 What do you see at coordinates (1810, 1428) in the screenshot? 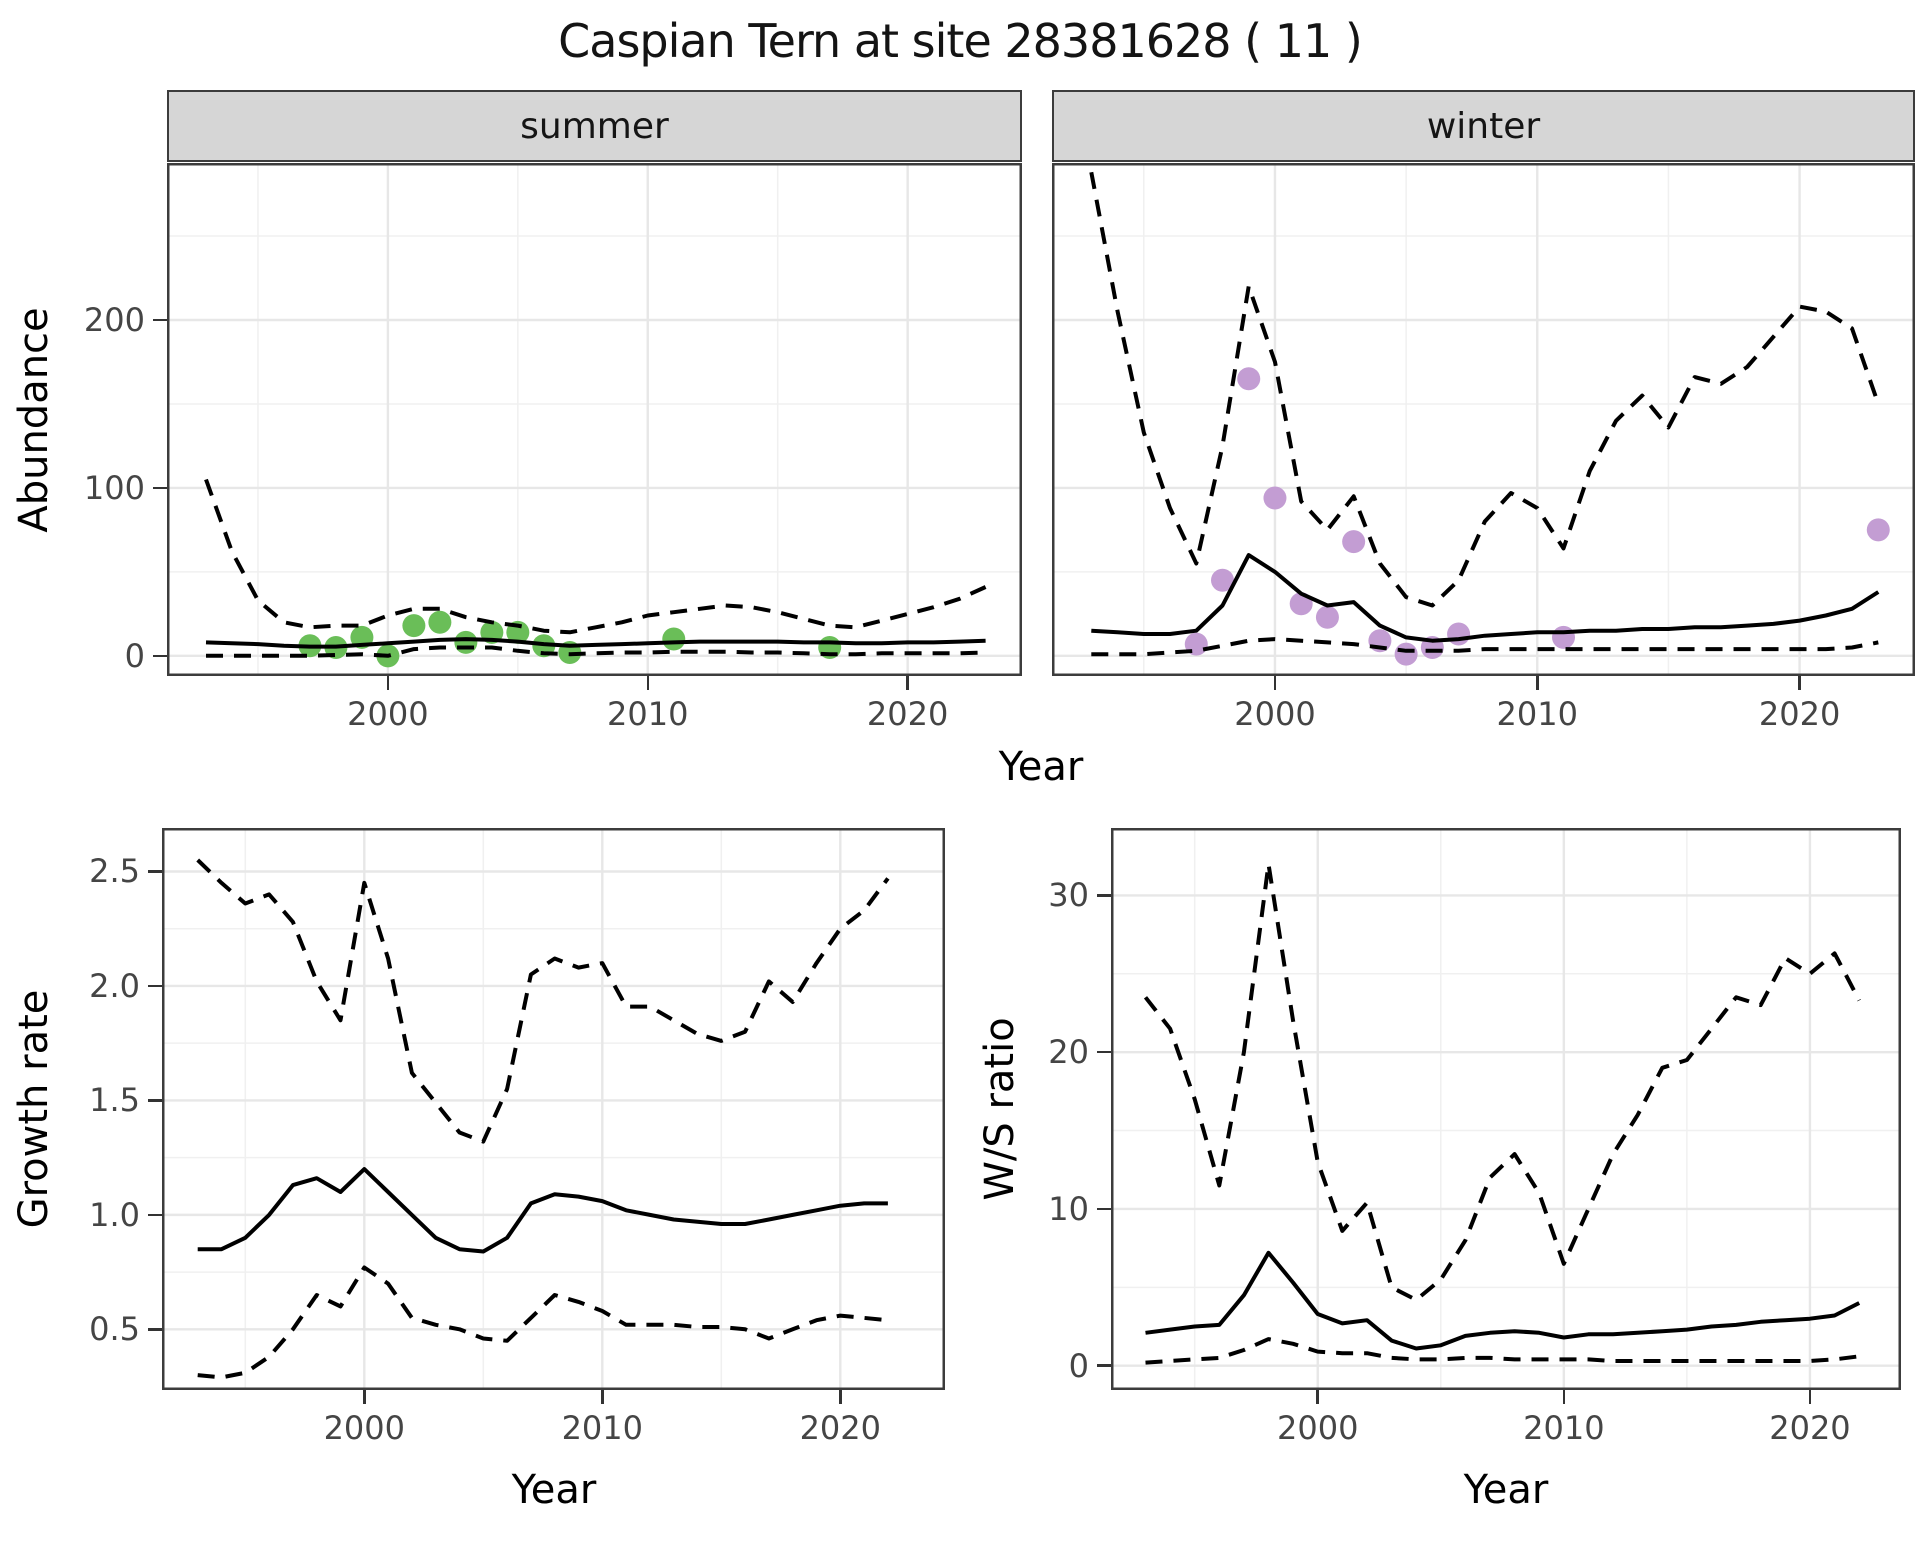
I see `ws-ratio-x-tick-label: 2020` at bounding box center [1810, 1428].